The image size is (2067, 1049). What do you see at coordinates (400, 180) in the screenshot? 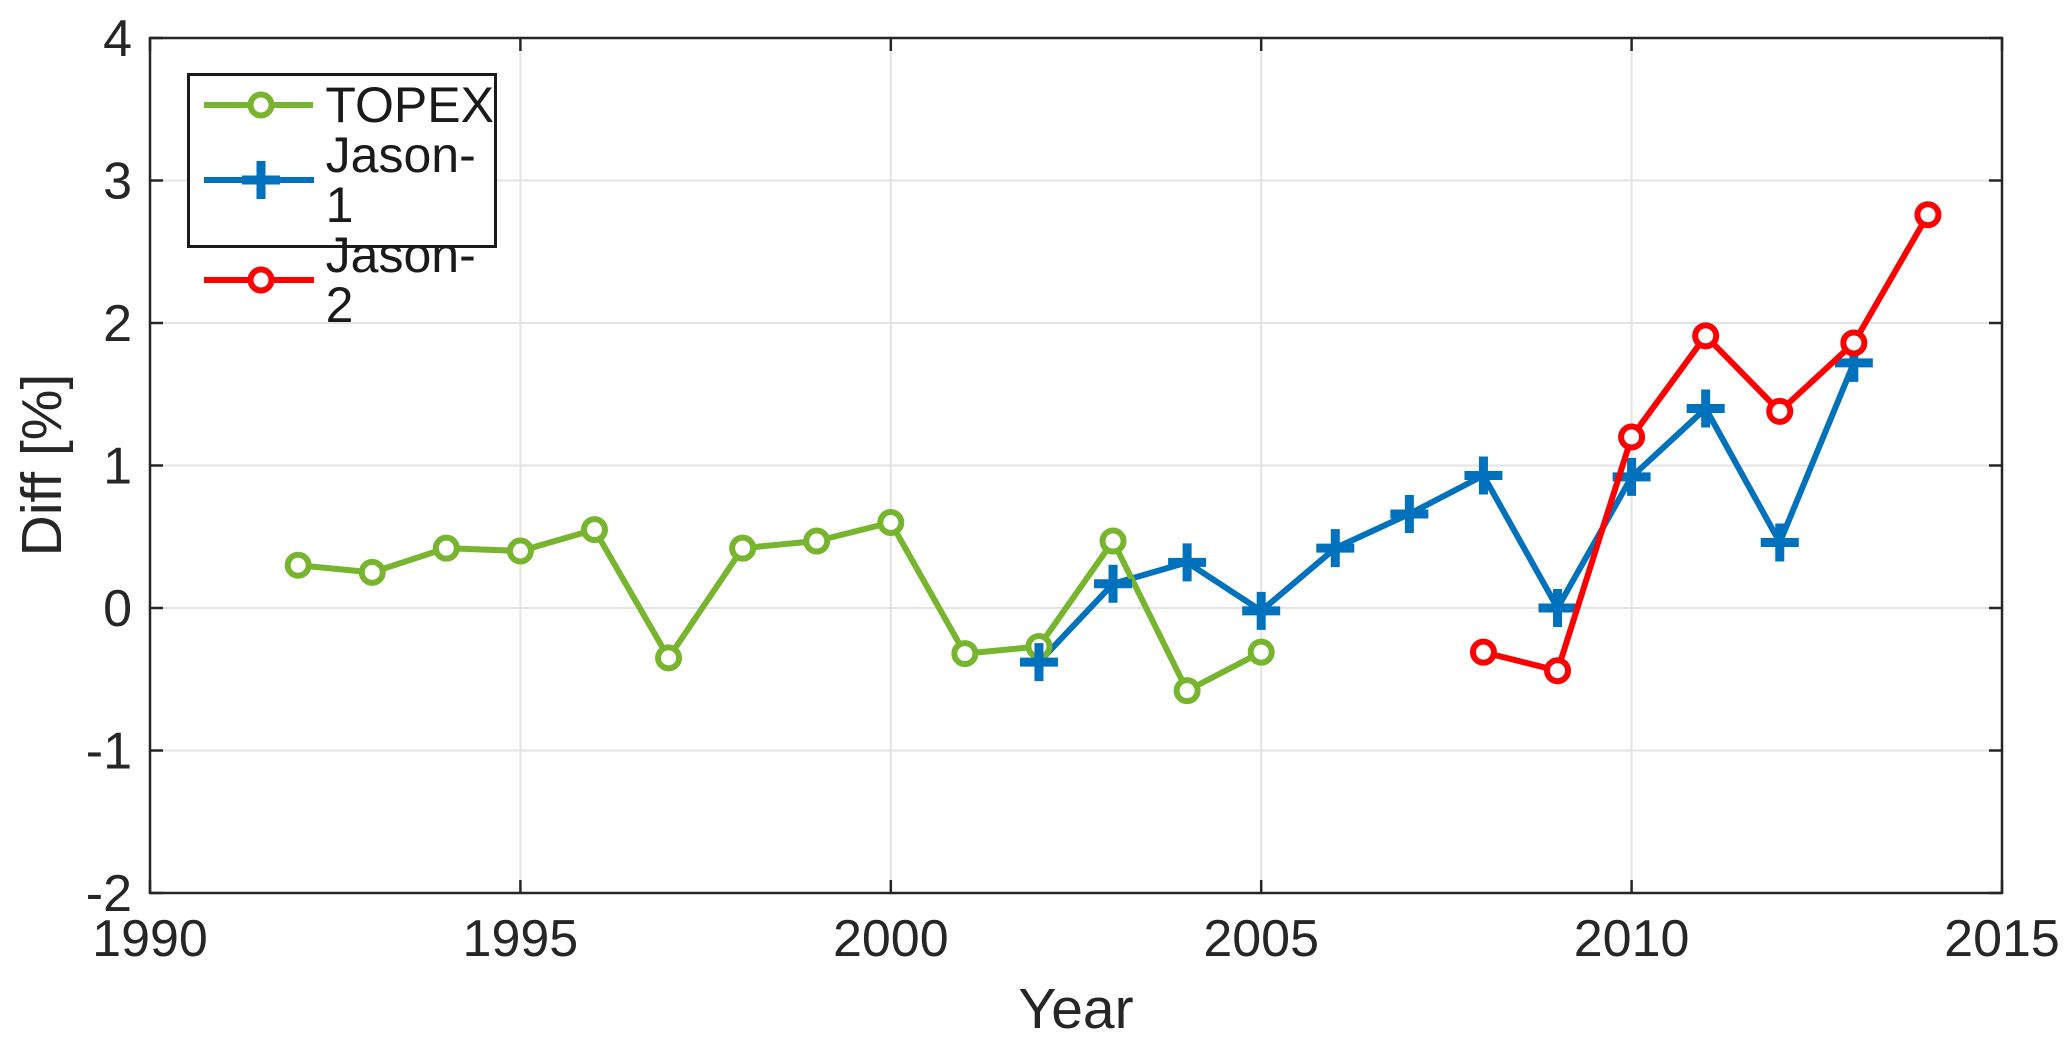
I see `legend-label: Jason-1` at bounding box center [400, 180].